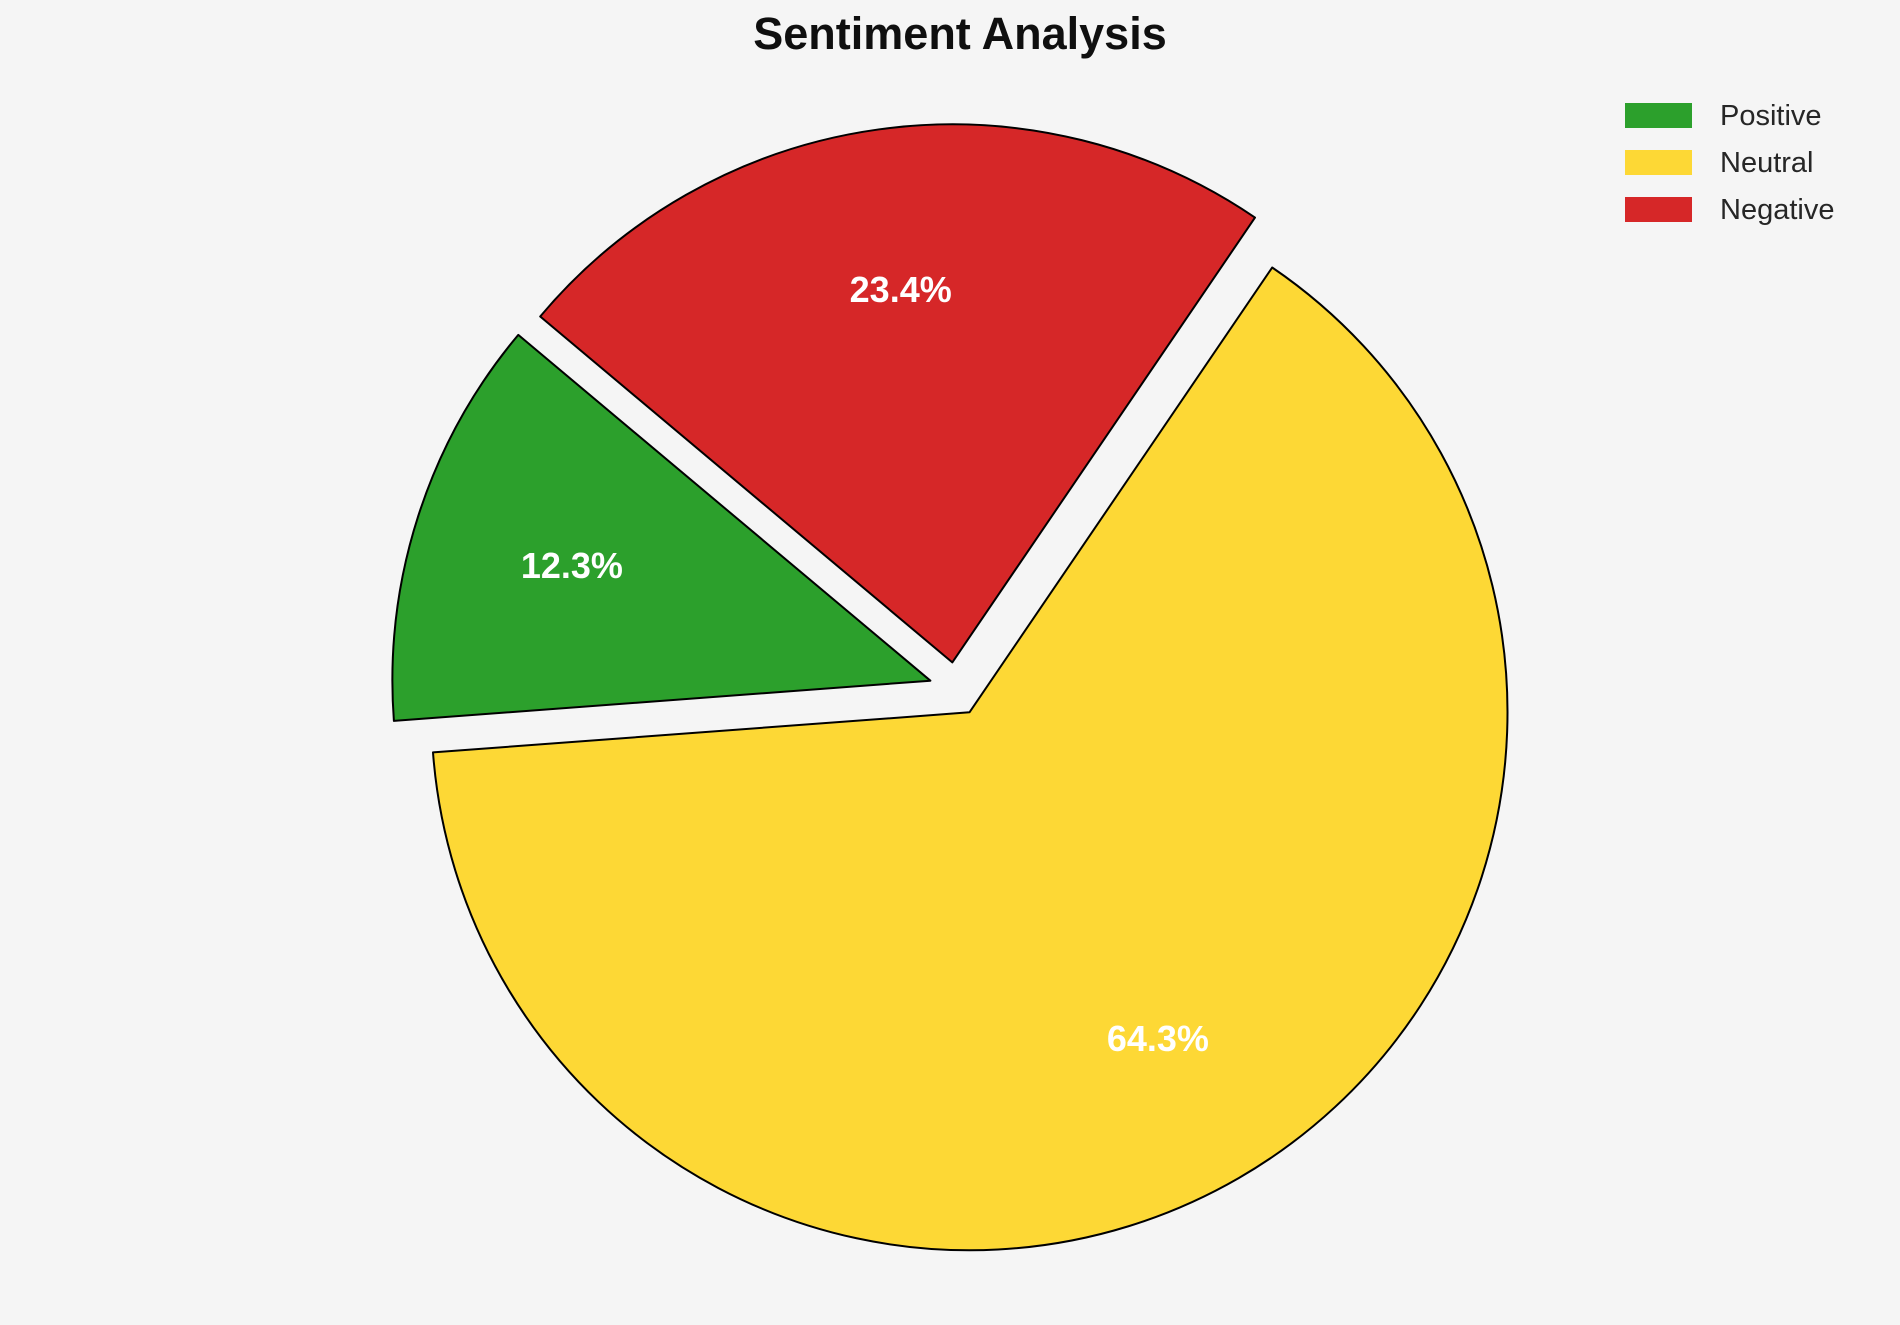 The image size is (1900, 1325). What do you see at coordinates (572, 565) in the screenshot?
I see `pie-label-positive: 12.3%` at bounding box center [572, 565].